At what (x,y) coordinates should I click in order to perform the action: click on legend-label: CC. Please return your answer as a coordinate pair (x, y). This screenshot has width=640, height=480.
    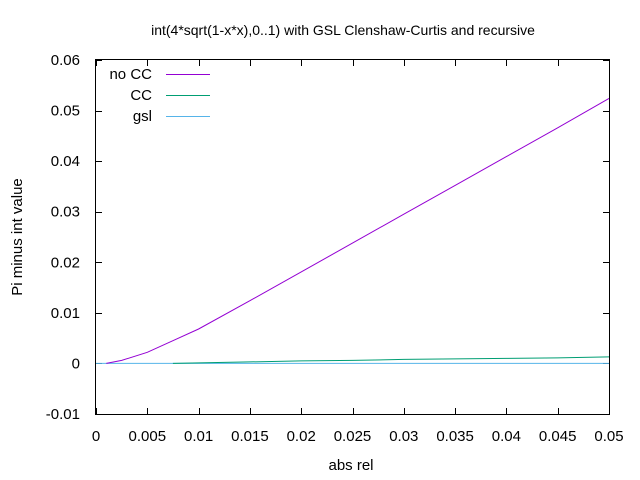
    Looking at the image, I should click on (141, 95).